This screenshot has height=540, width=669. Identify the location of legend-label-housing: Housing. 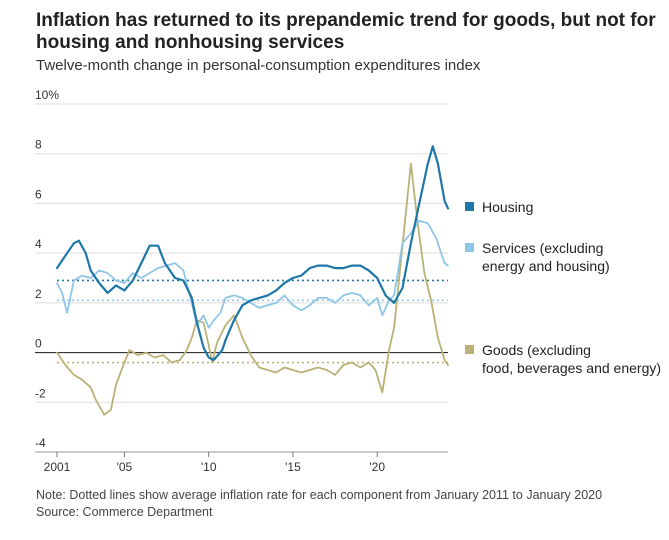
(507, 207).